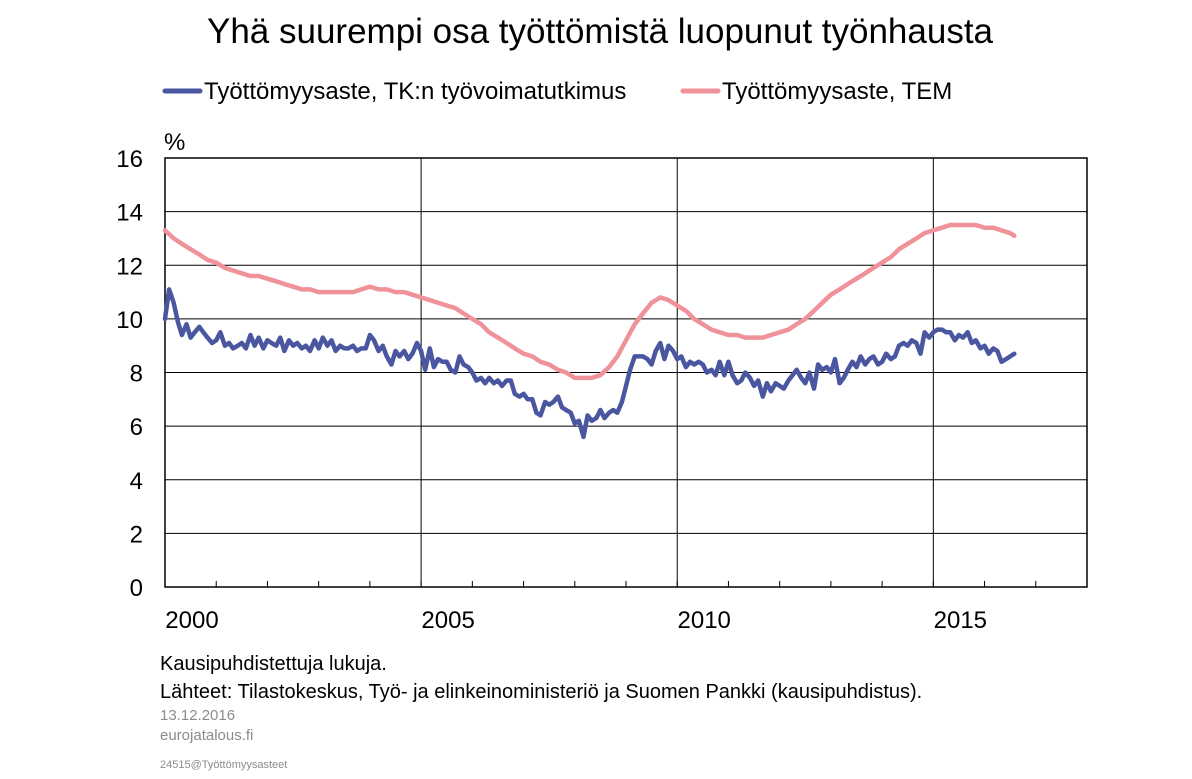 The image size is (1192, 779). What do you see at coordinates (415, 91) in the screenshot?
I see `legend-label-tk: Työttömyysaste, TK:n työvoimatutkimus` at bounding box center [415, 91].